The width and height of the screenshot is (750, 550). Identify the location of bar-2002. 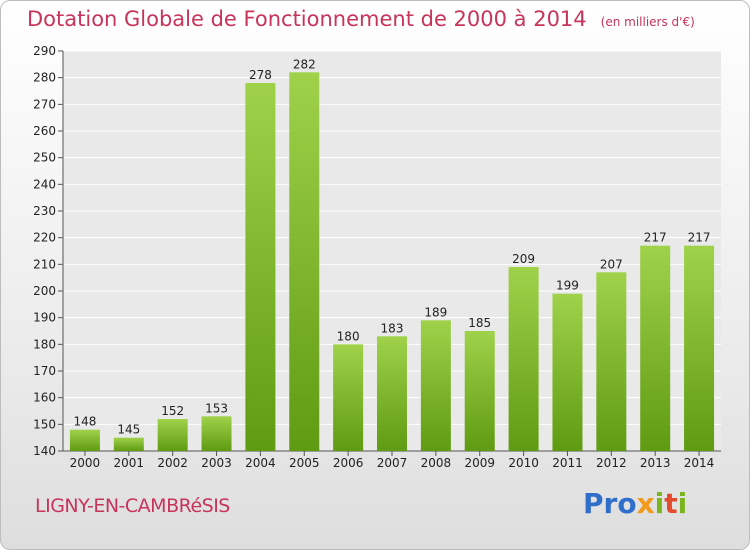
(172, 435).